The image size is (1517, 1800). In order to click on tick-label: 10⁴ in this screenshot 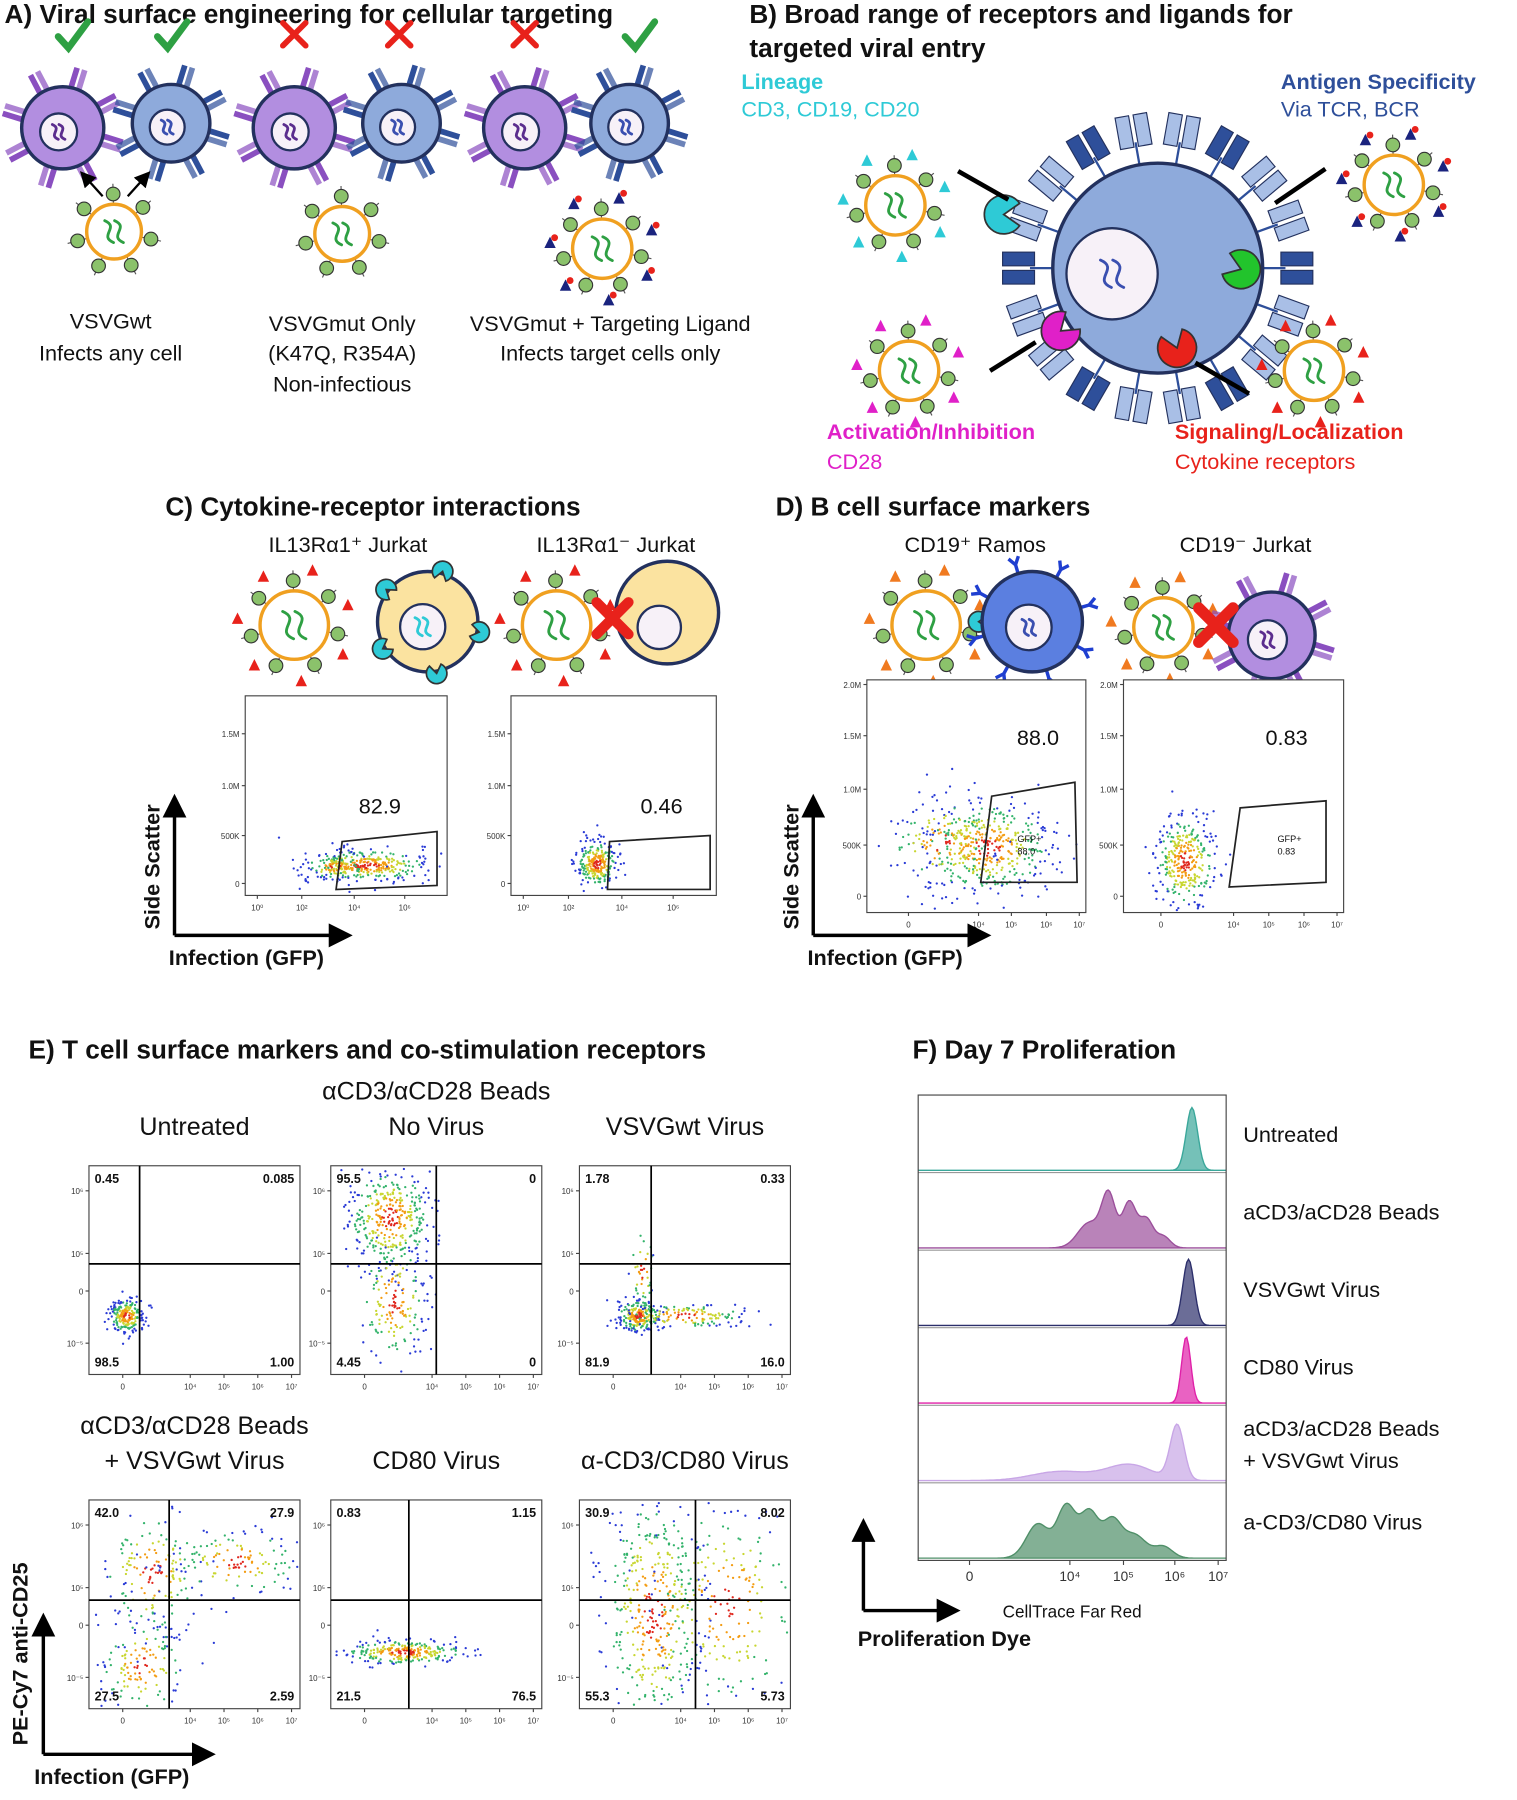, I will do `click(190, 1721)`.